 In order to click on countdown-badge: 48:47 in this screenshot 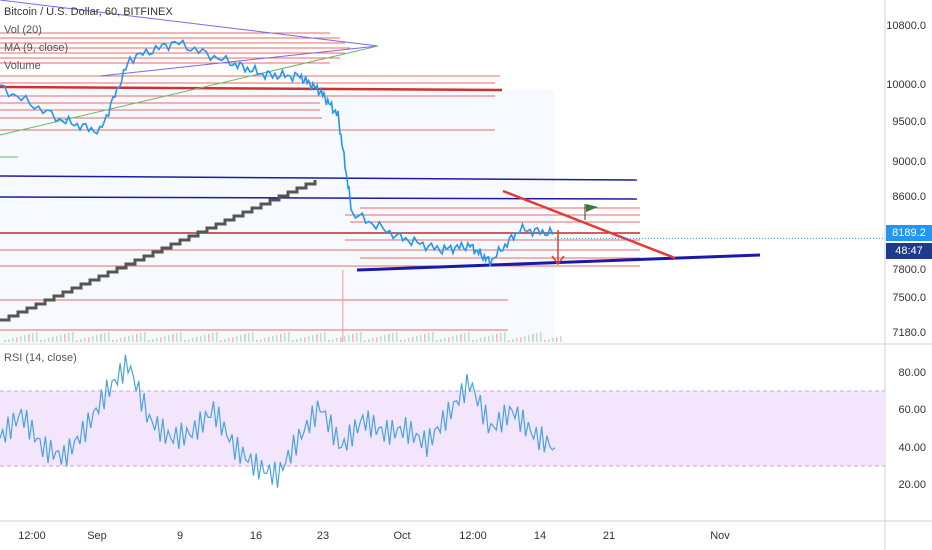, I will do `click(909, 251)`.